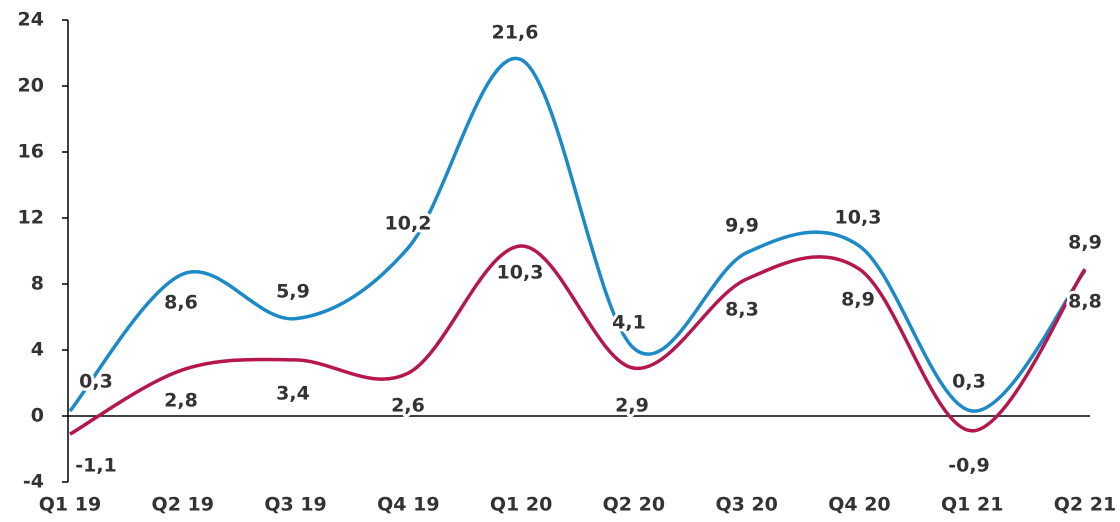 The image size is (1120, 522). I want to click on value-label: 21,6, so click(515, 33).